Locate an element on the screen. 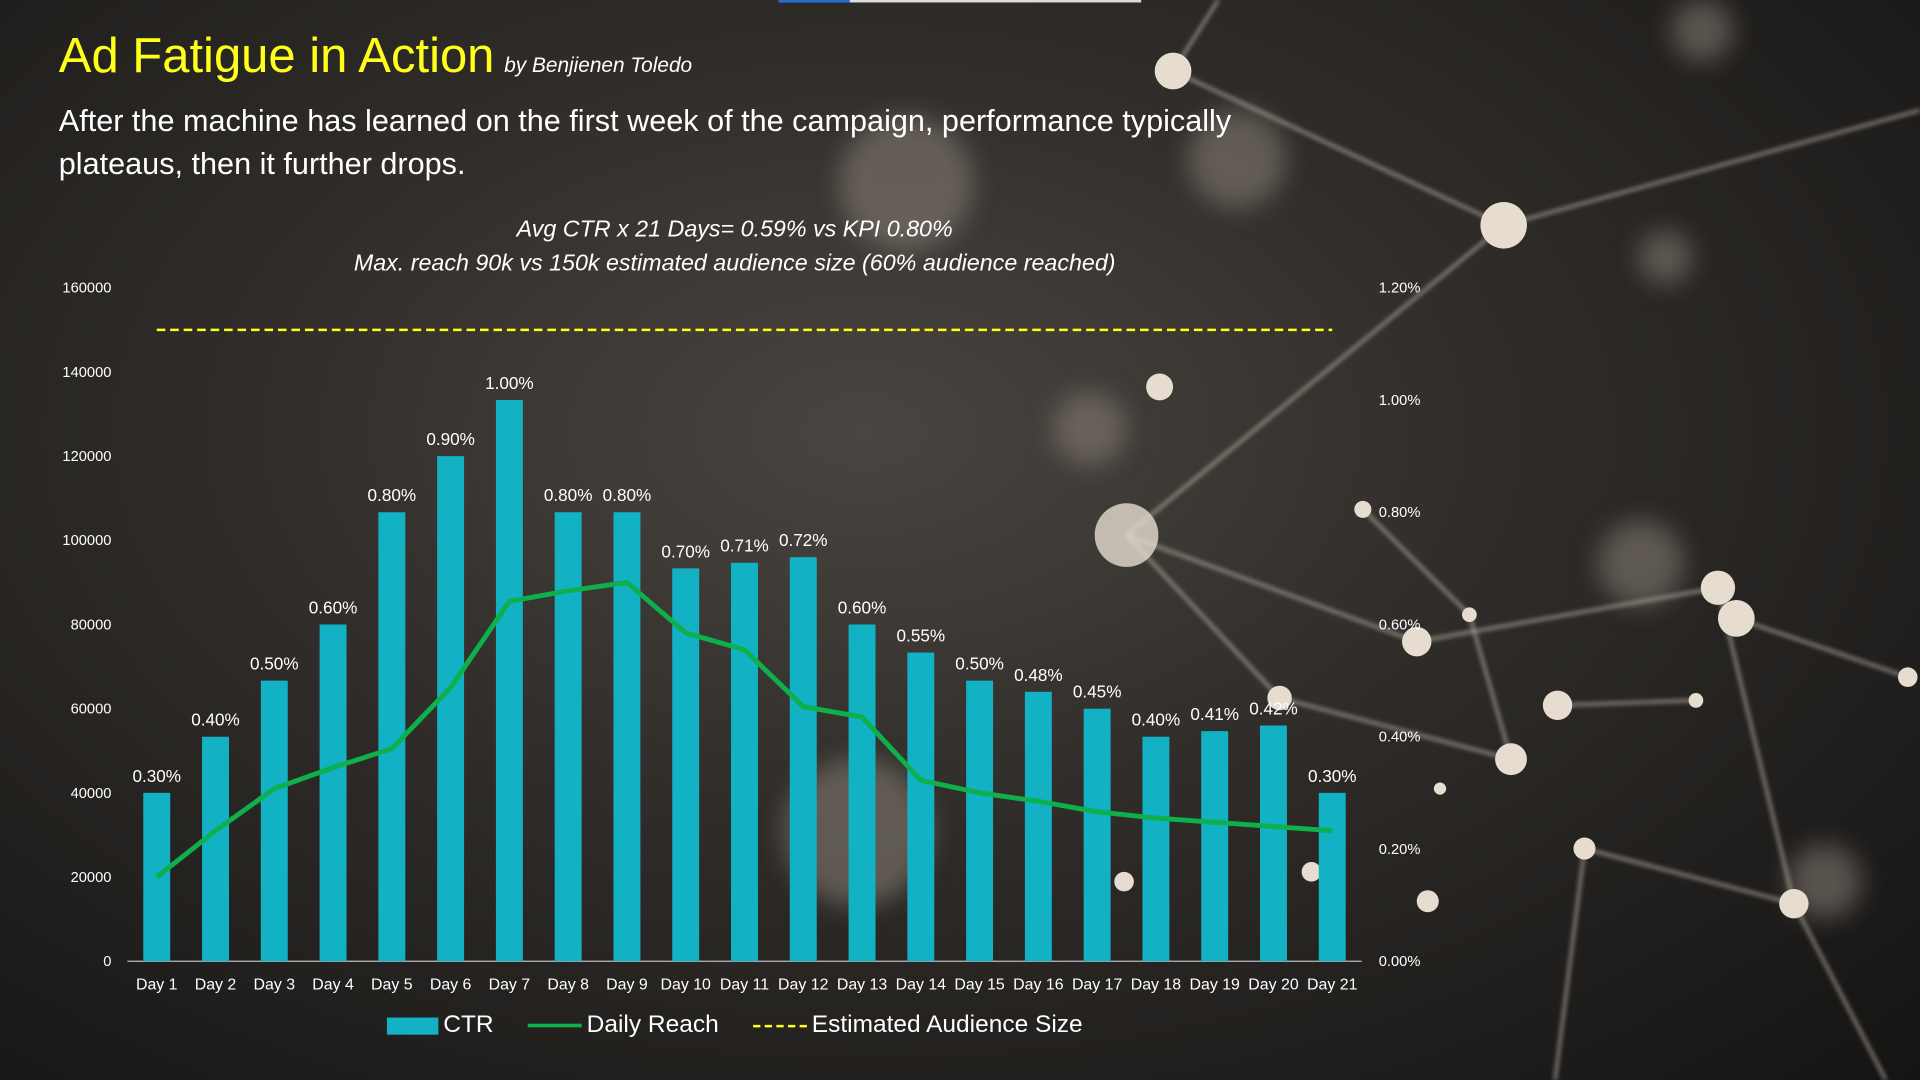  ctr-data-label: 0.45% is located at coordinates (1097, 692).